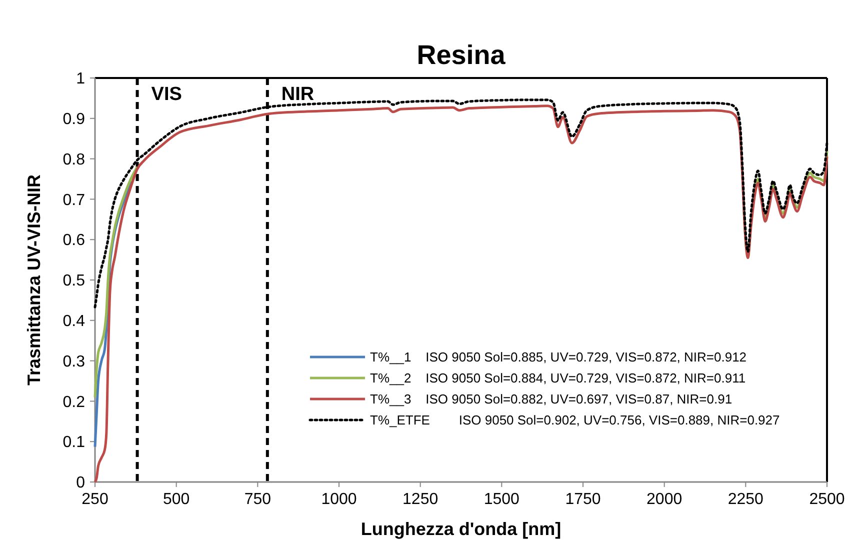 The height and width of the screenshot is (542, 855). What do you see at coordinates (258, 499) in the screenshot?
I see `x-tick-label: 750` at bounding box center [258, 499].